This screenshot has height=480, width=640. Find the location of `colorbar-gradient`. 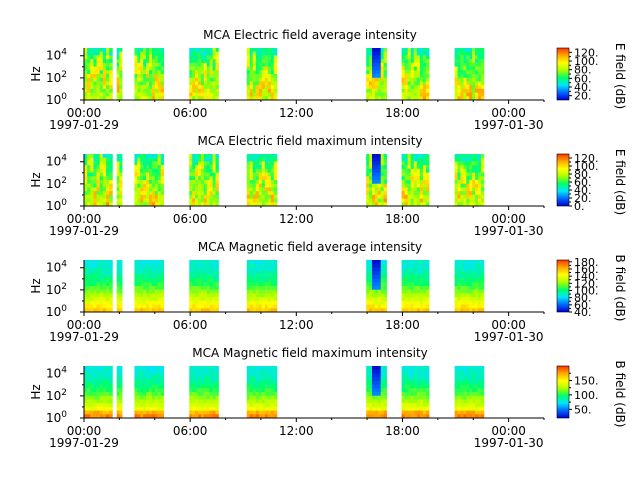

colorbar-gradient is located at coordinates (563, 286).